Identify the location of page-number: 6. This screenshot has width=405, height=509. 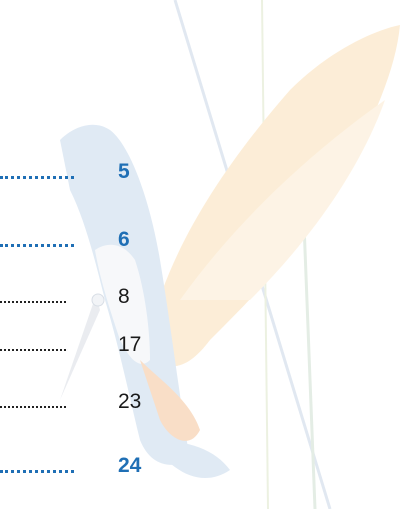
(124, 239).